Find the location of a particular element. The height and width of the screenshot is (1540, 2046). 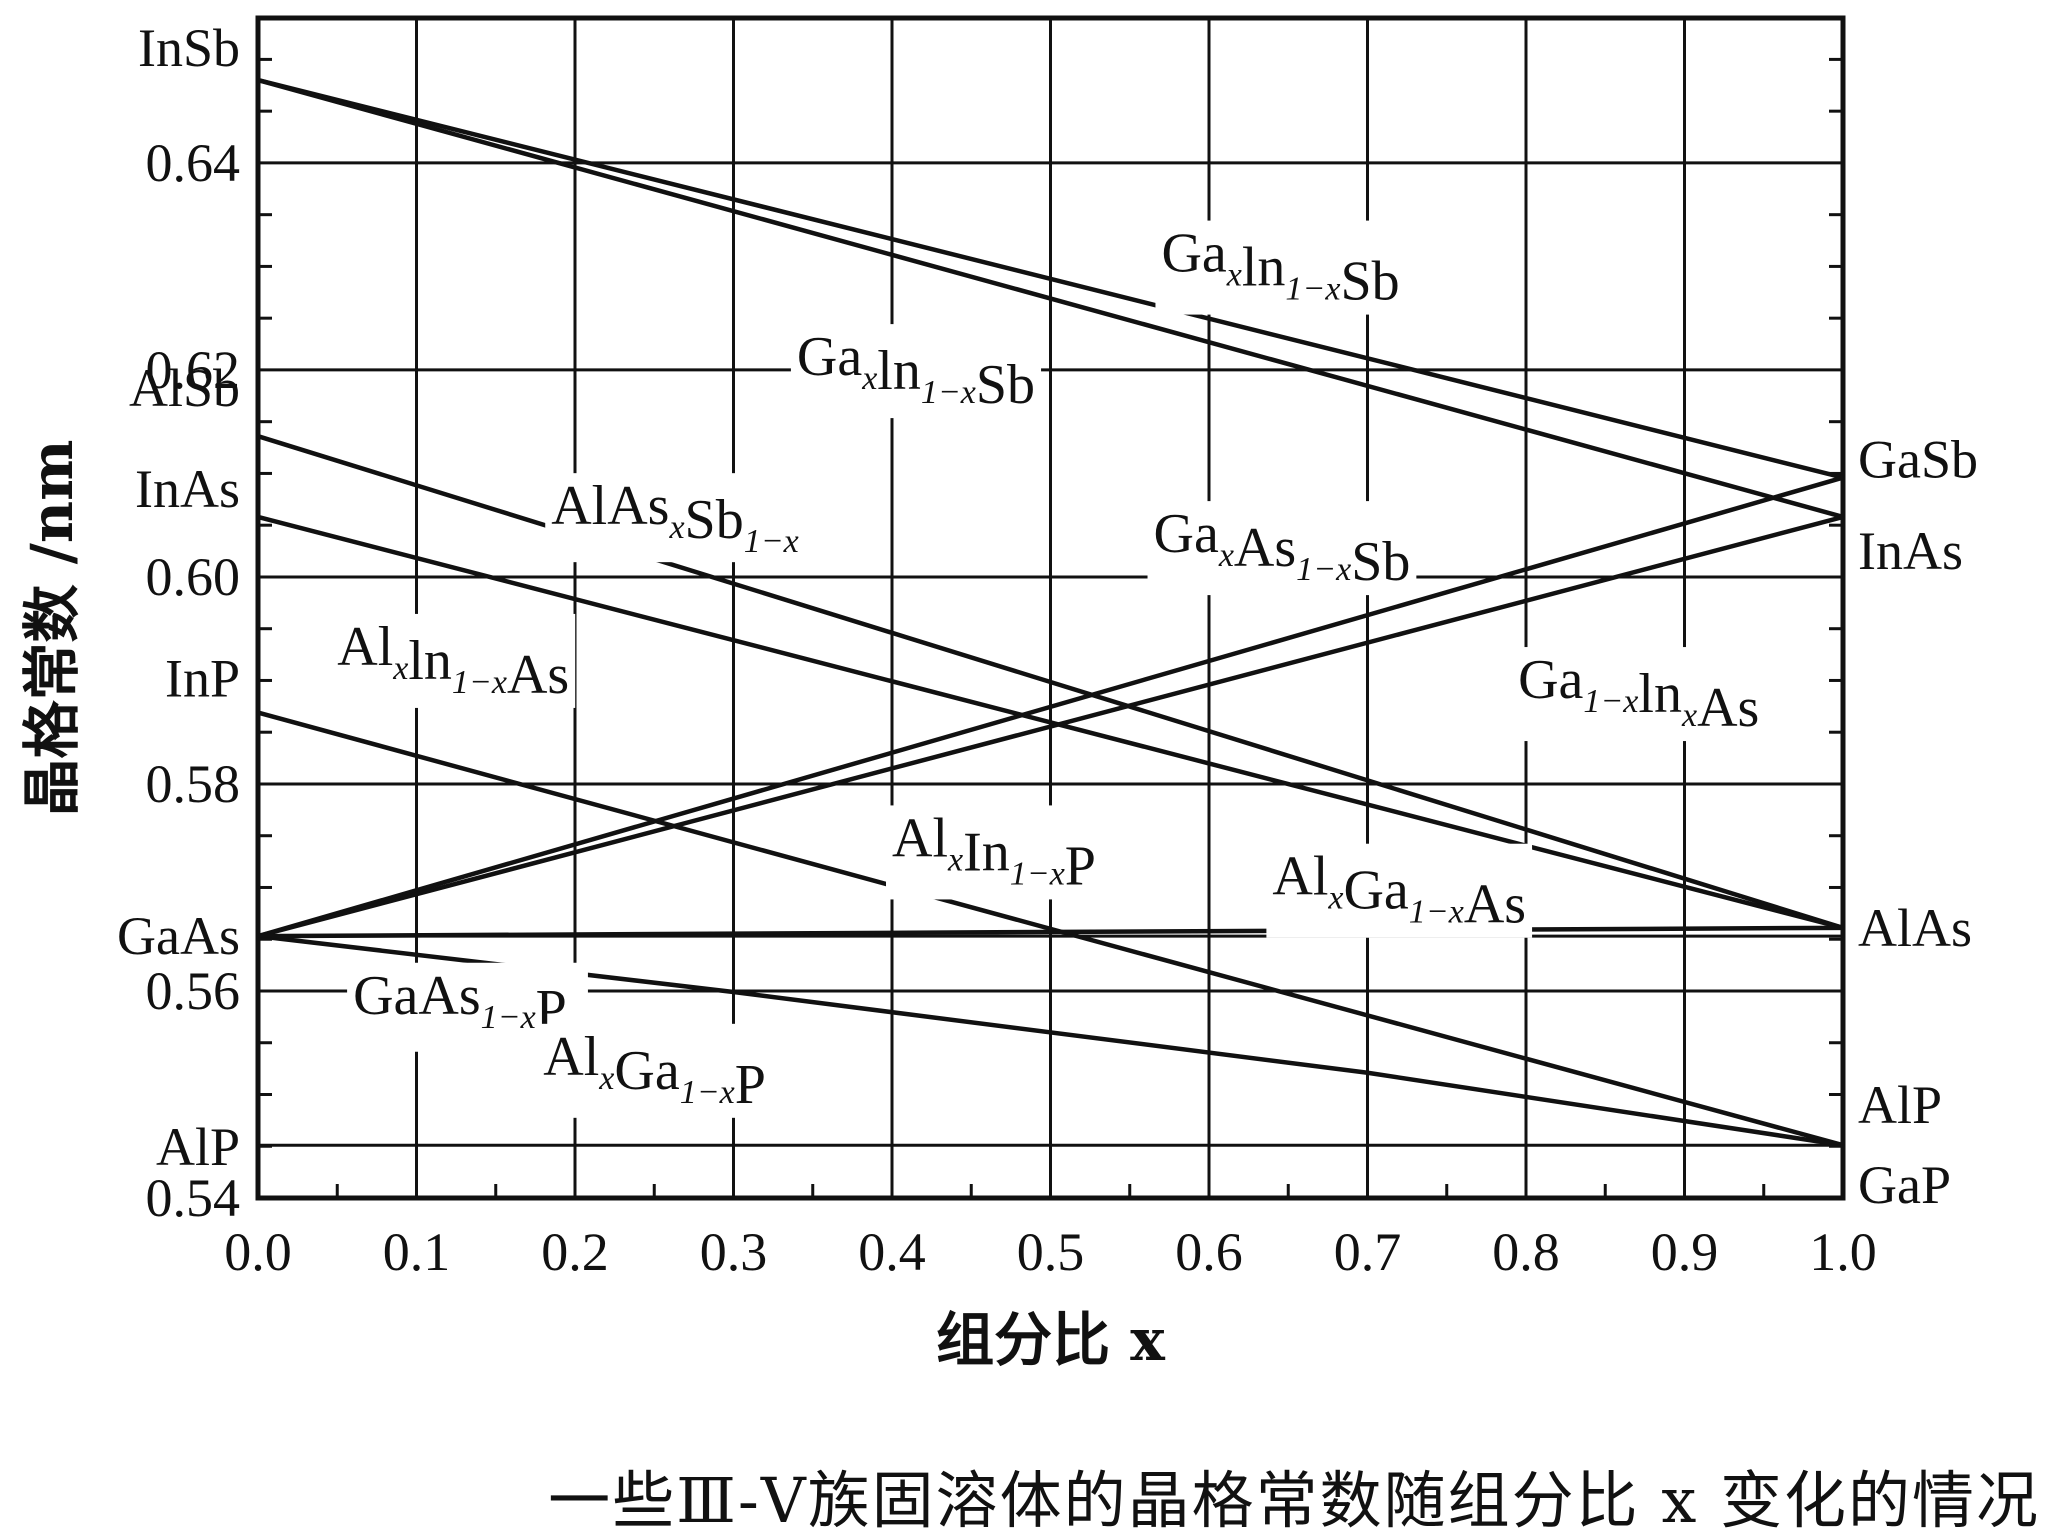

y-tick-label: 0.54 is located at coordinates (193, 1198).